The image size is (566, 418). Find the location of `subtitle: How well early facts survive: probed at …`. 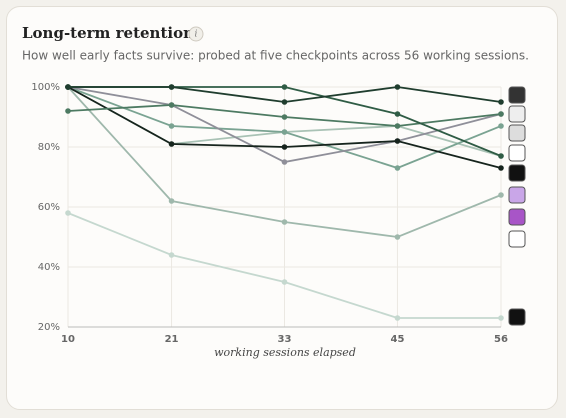

subtitle: How well early facts survive: probed at … is located at coordinates (275, 56).